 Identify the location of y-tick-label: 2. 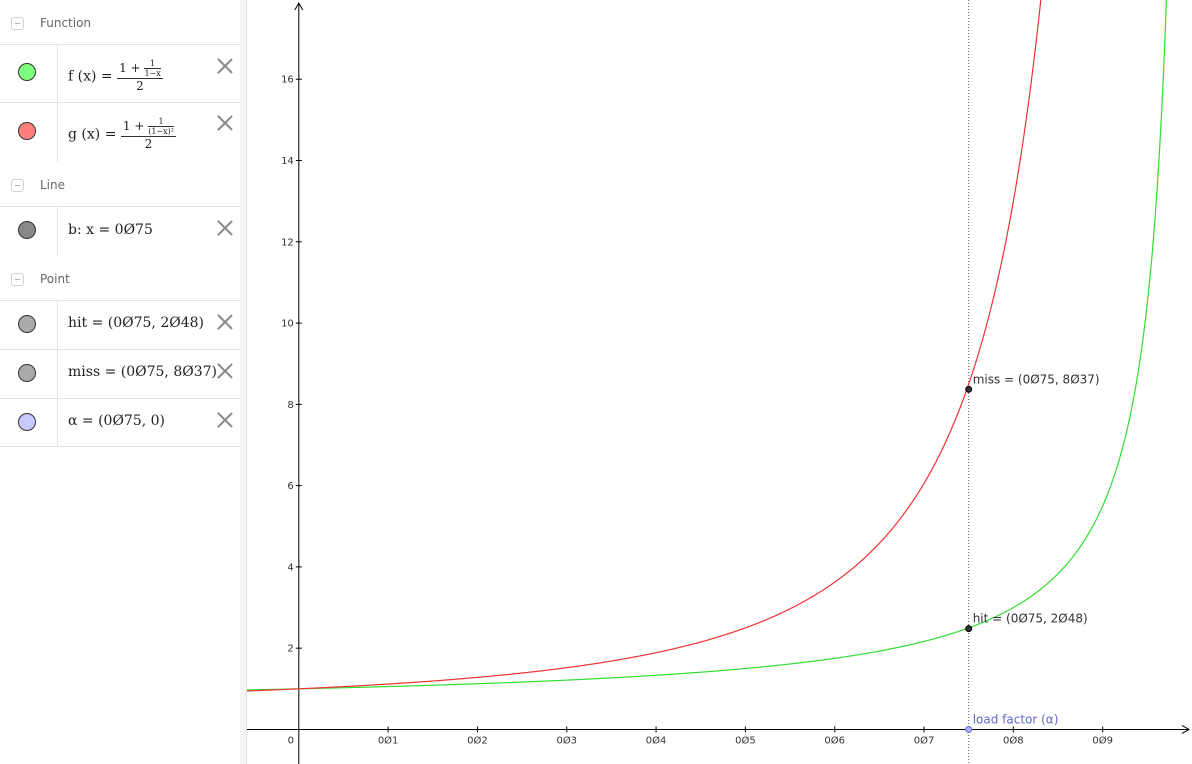
(290, 649).